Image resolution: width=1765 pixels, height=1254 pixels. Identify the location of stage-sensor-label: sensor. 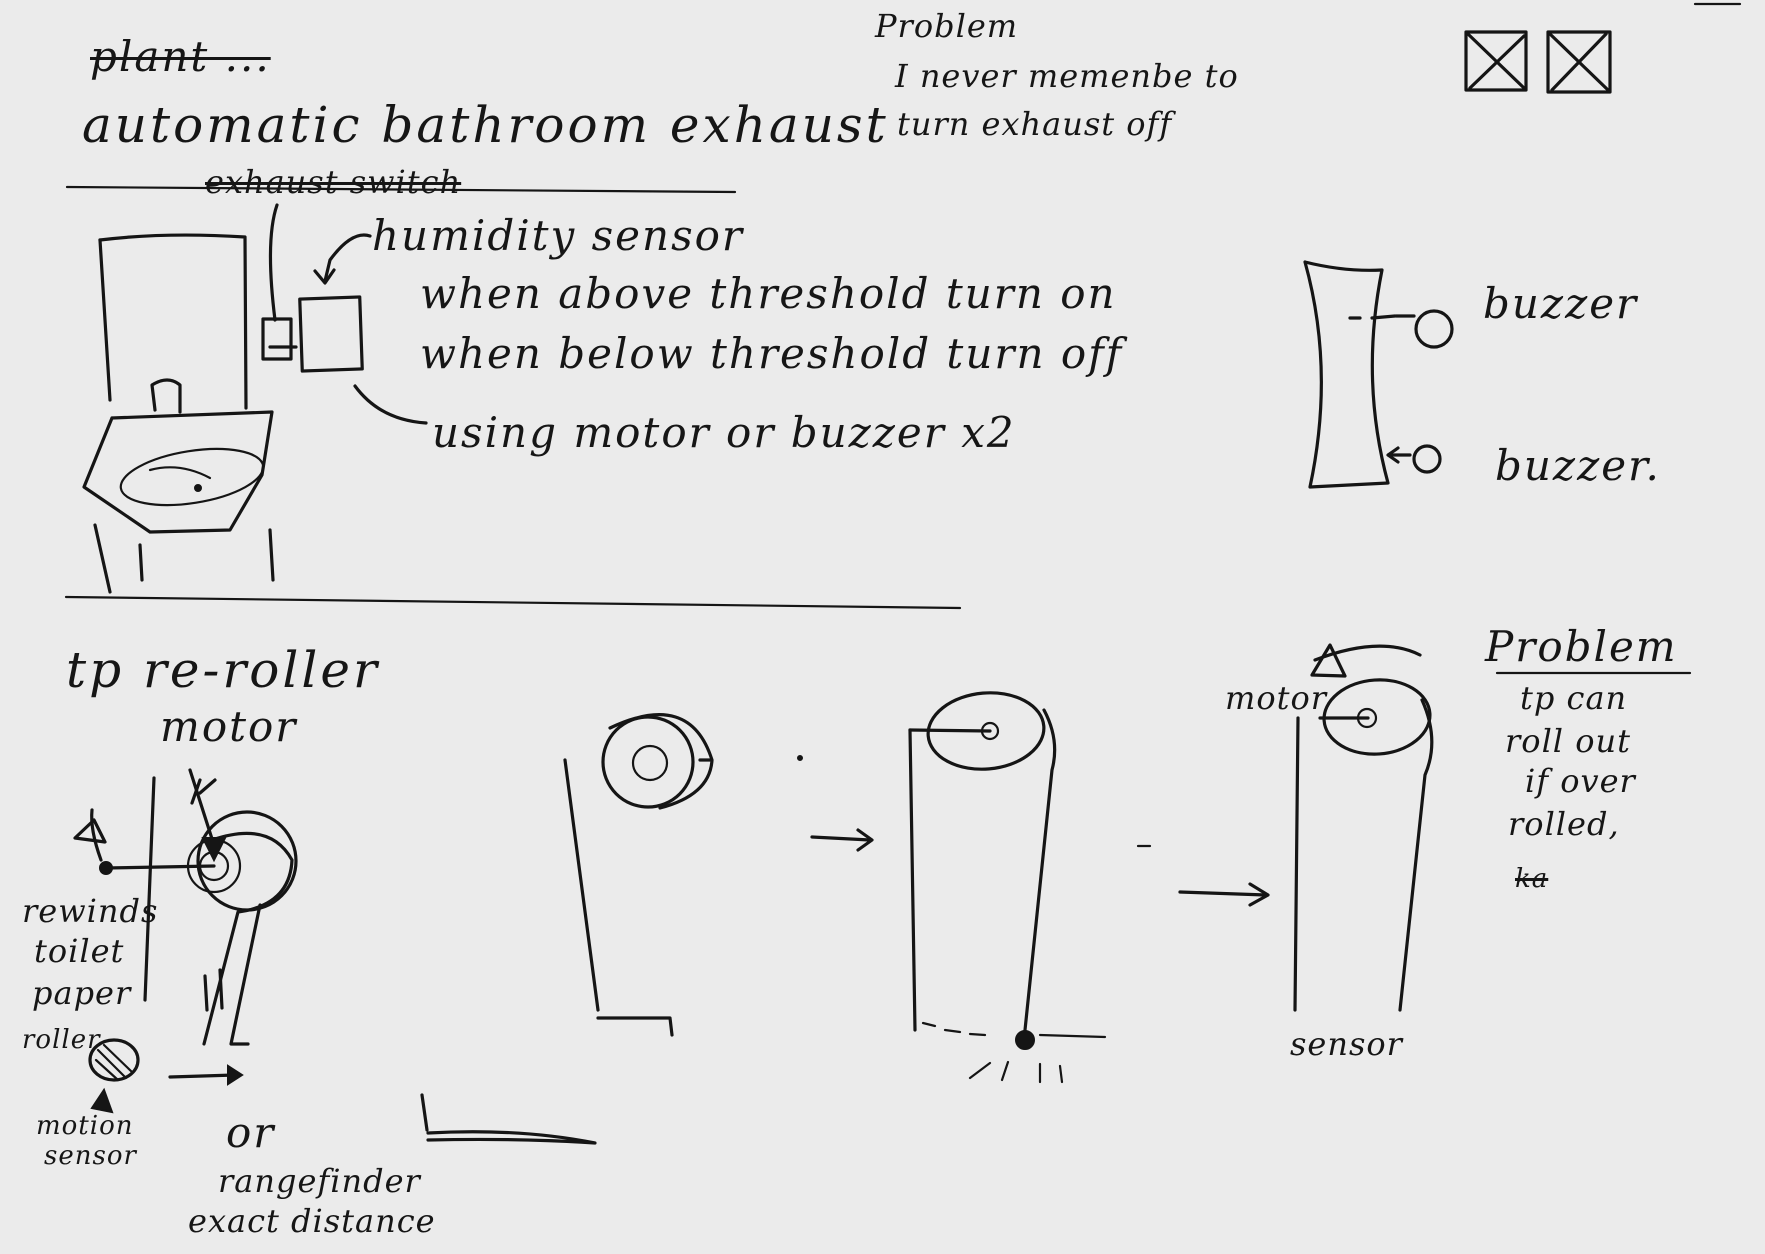
(1346, 1044).